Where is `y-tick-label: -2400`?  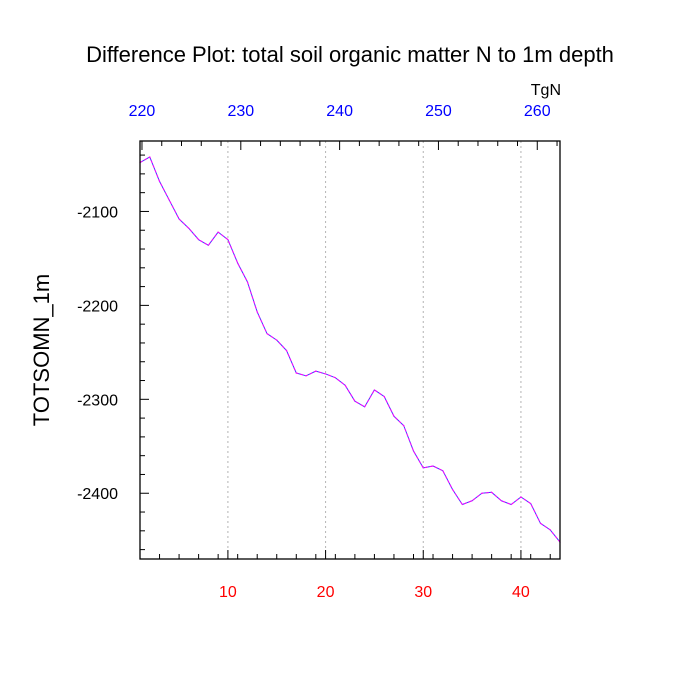
y-tick-label: -2400 is located at coordinates (97, 494).